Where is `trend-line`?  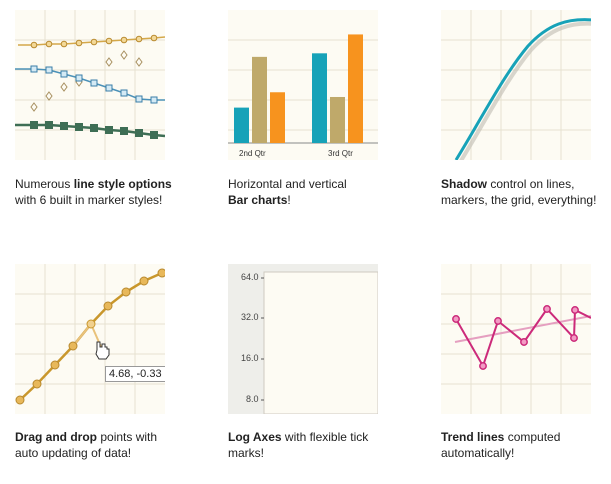
trend-line is located at coordinates (522, 329).